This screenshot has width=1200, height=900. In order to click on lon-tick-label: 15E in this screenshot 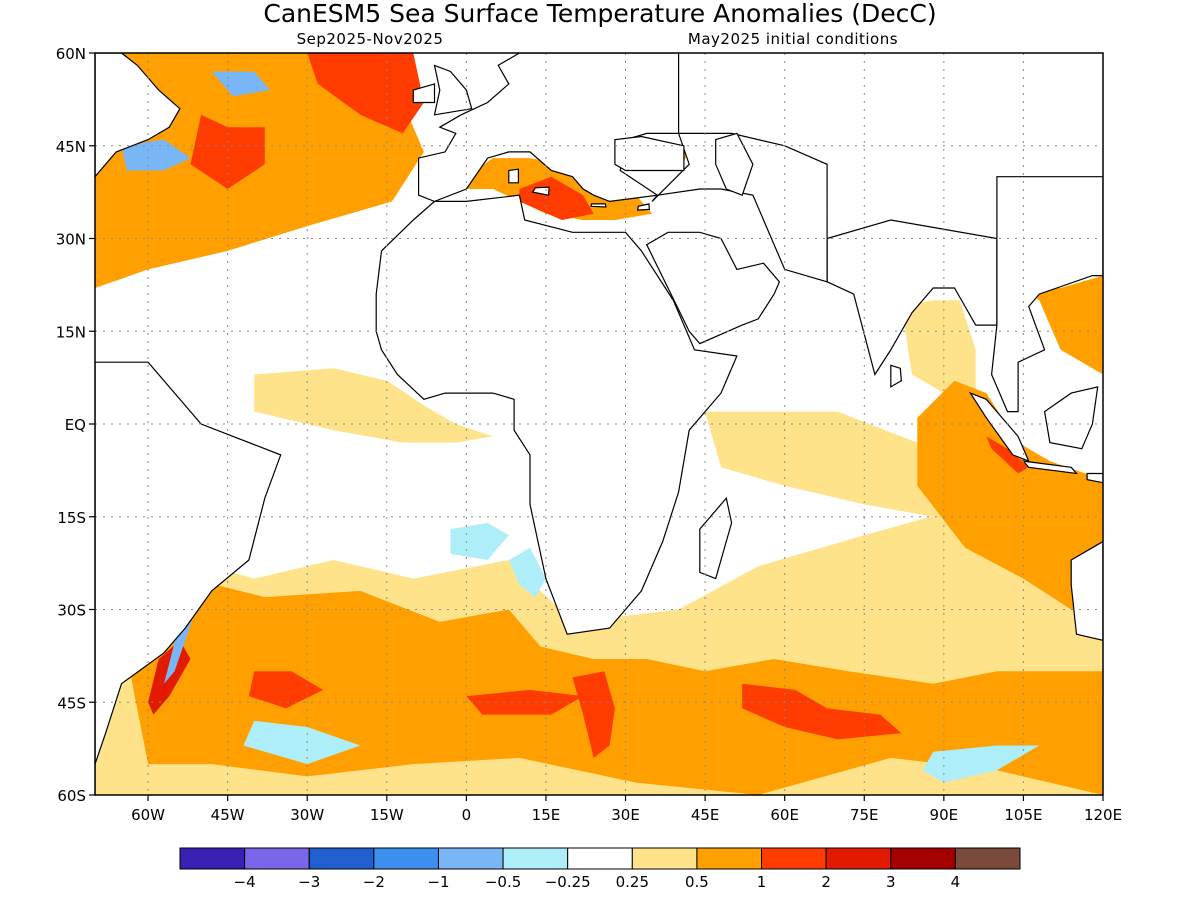, I will do `click(546, 815)`.